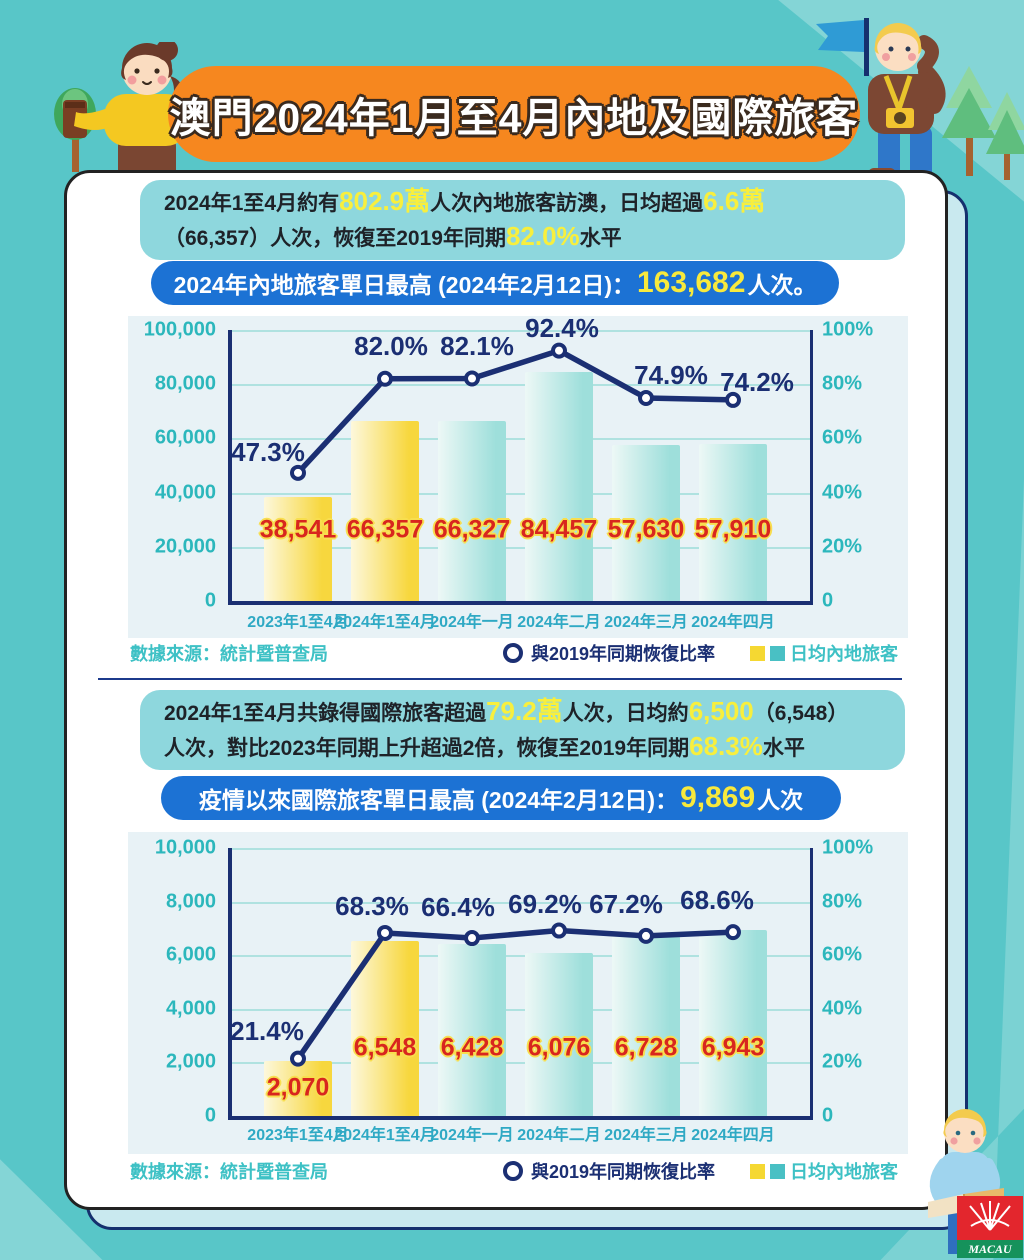 This screenshot has width=1024, height=1260. Describe the element at coordinates (646, 529) in the screenshot. I see `bar-value-label: 57,630` at that location.